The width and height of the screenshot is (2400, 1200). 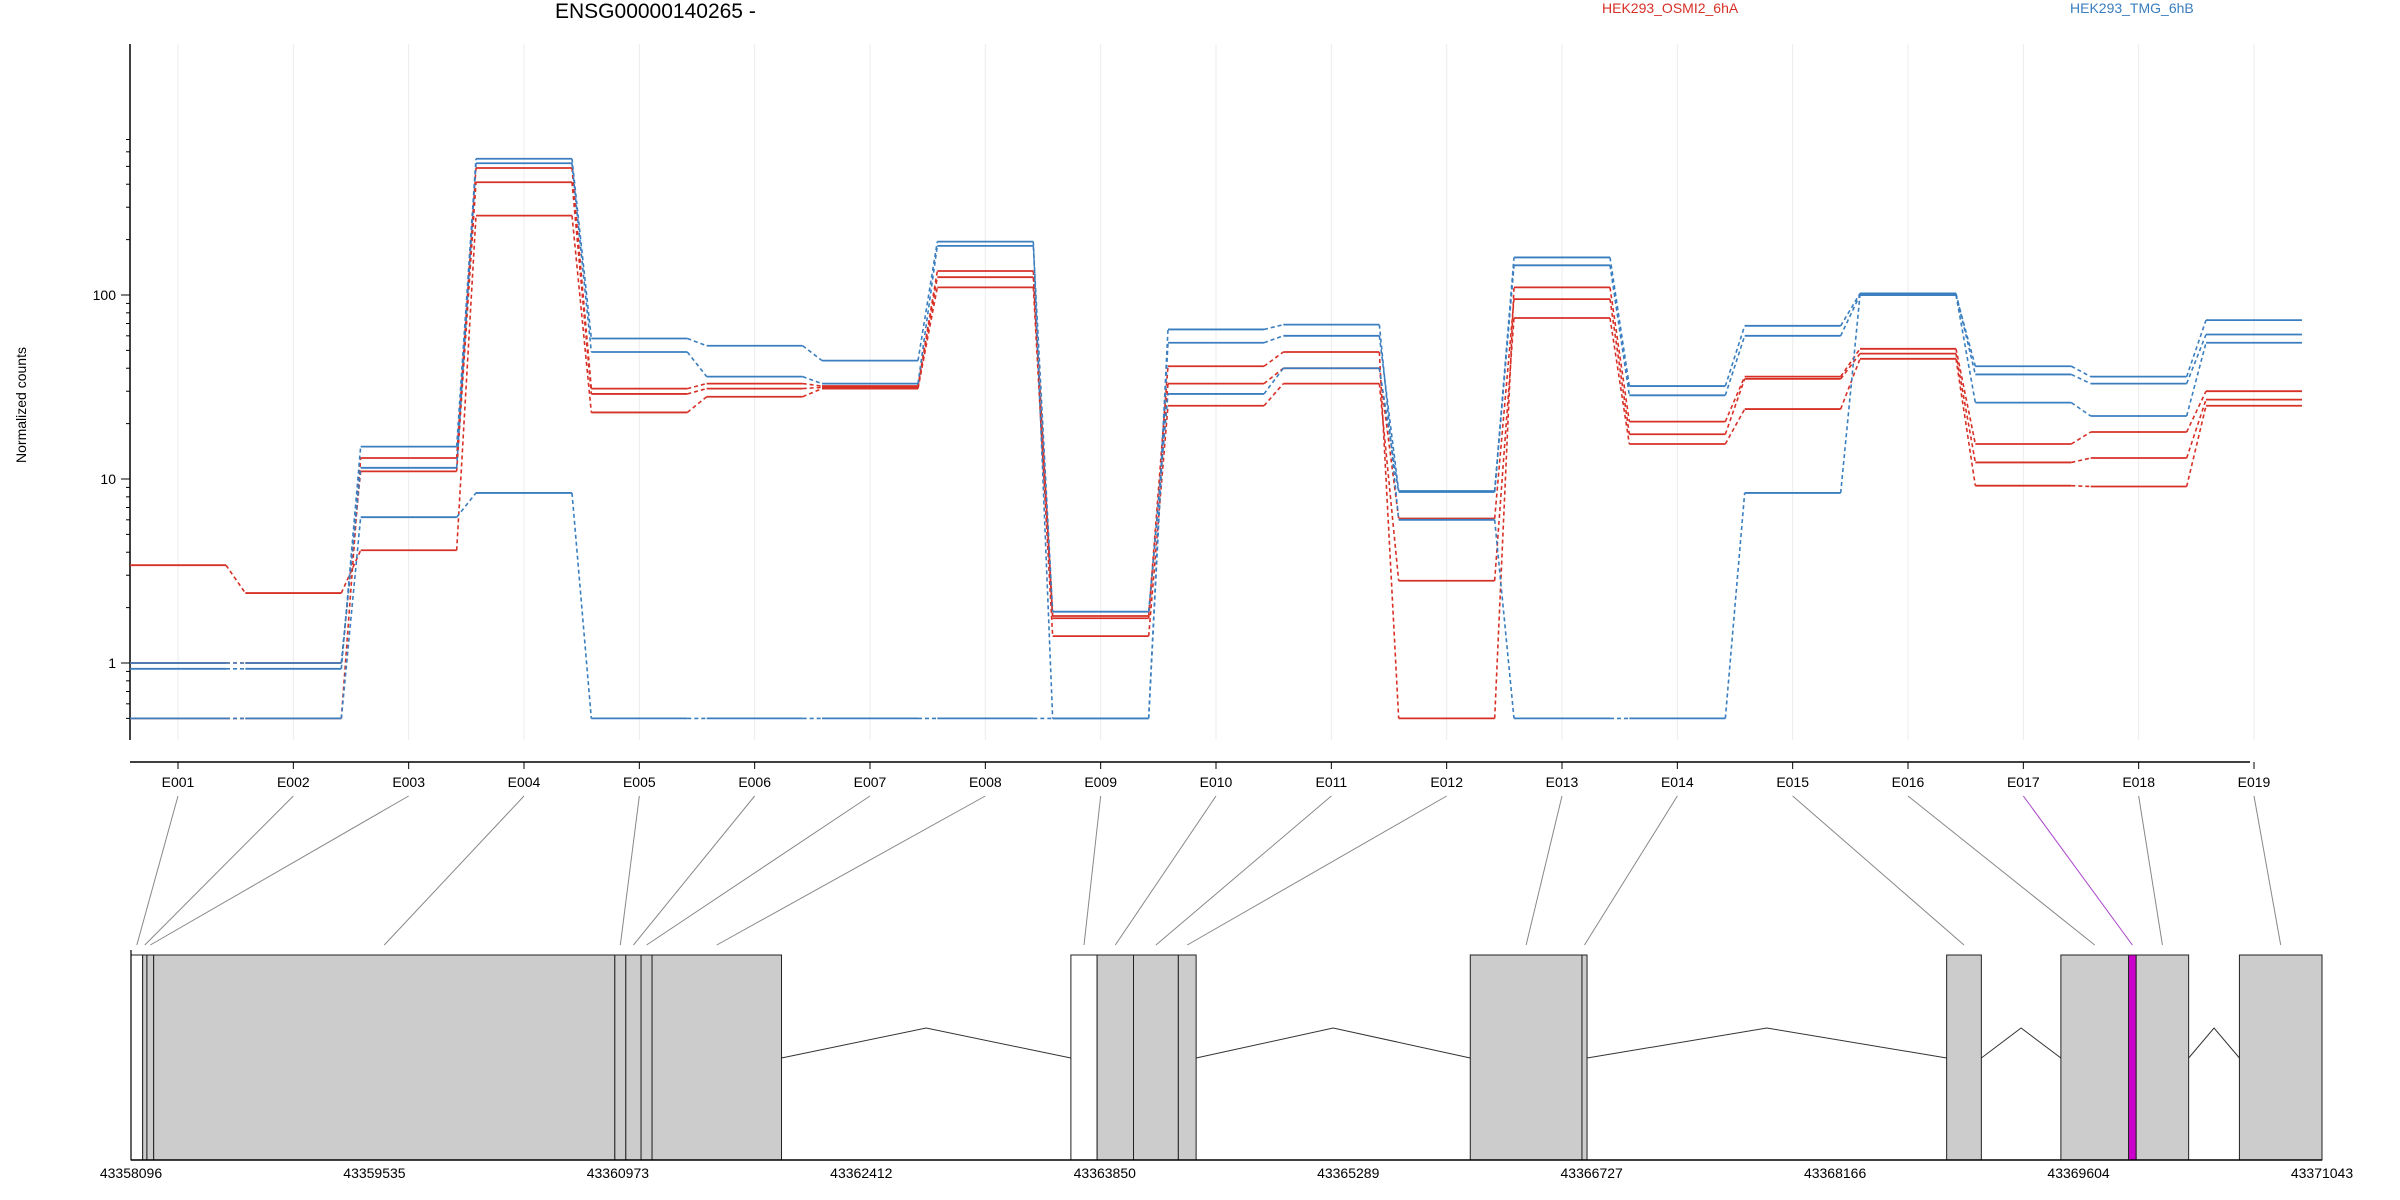 I want to click on genomic-coordinate-label: 43371043, so click(x=2322, y=1173).